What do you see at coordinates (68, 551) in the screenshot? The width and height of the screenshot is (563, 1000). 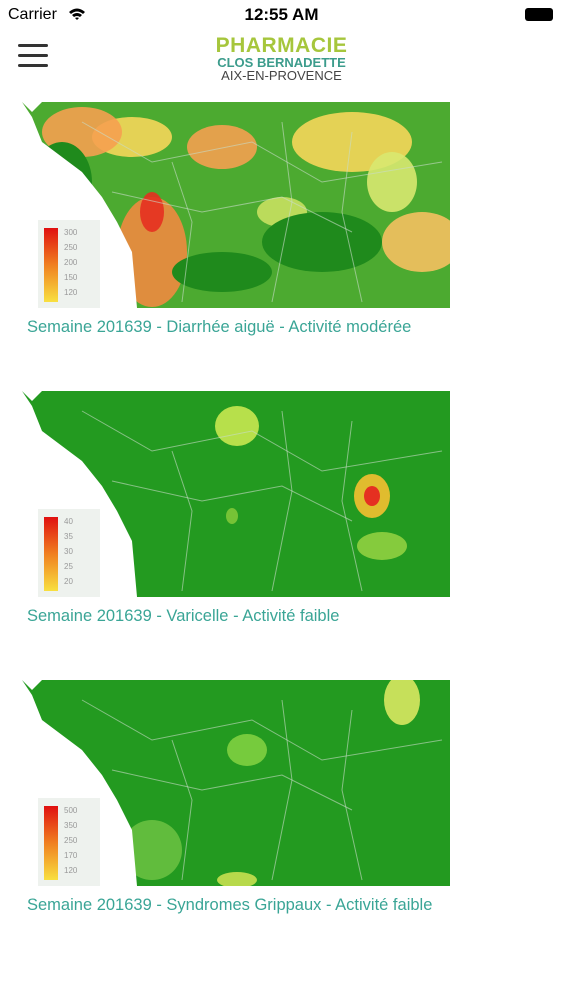 I see `legend-label: 30` at bounding box center [68, 551].